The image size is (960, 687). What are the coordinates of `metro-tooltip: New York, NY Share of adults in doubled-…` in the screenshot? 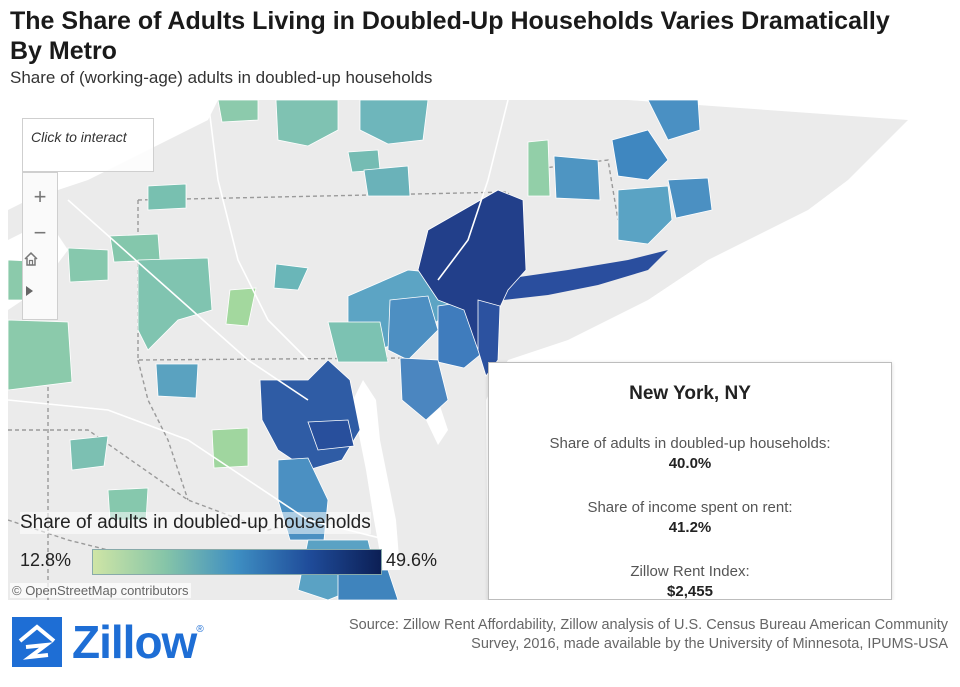 It's located at (690, 481).